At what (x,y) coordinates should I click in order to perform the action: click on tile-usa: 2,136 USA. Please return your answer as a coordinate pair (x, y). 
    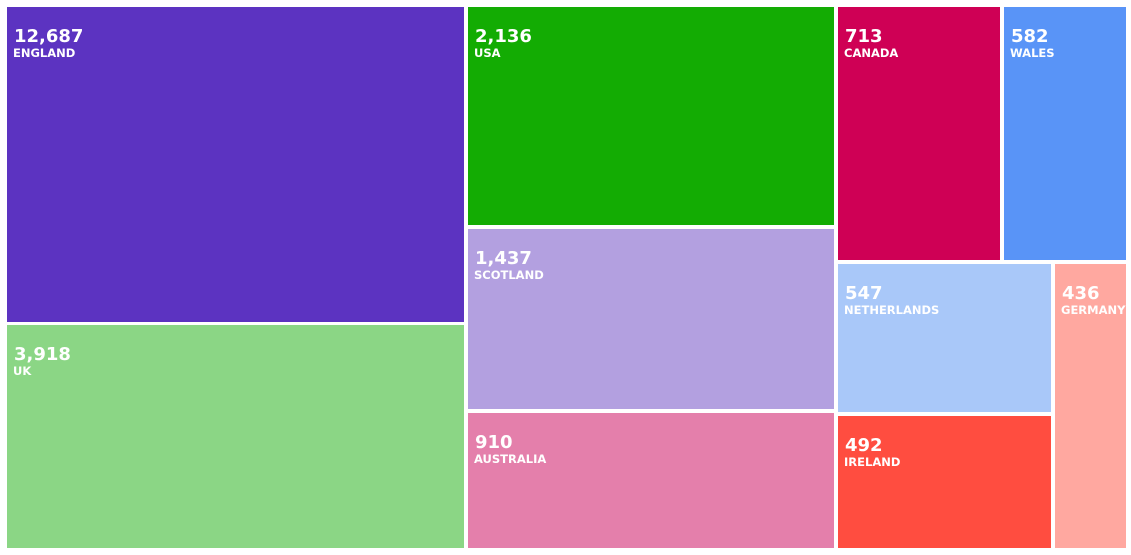
    Looking at the image, I should click on (651, 116).